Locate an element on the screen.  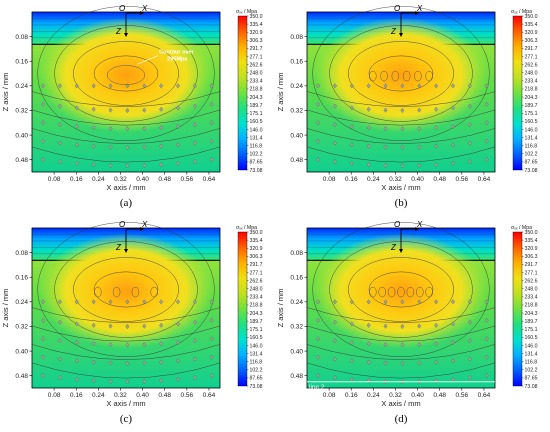
y-tick-label: 0.24 is located at coordinates (21, 86).